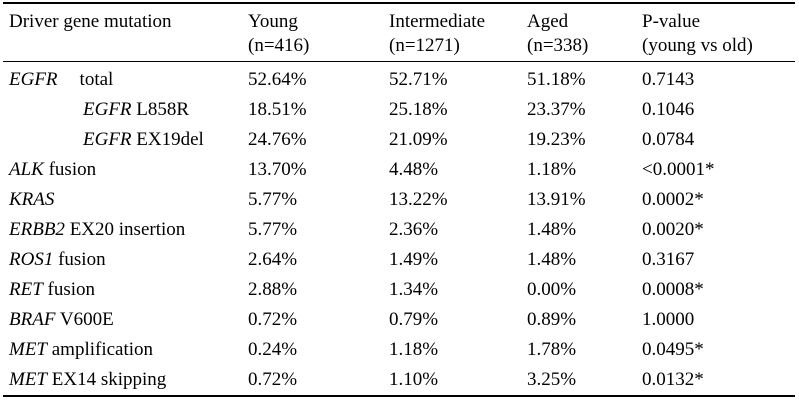  Describe the element at coordinates (122, 79) in the screenshot. I see `cell-gene: EGFR total` at that location.